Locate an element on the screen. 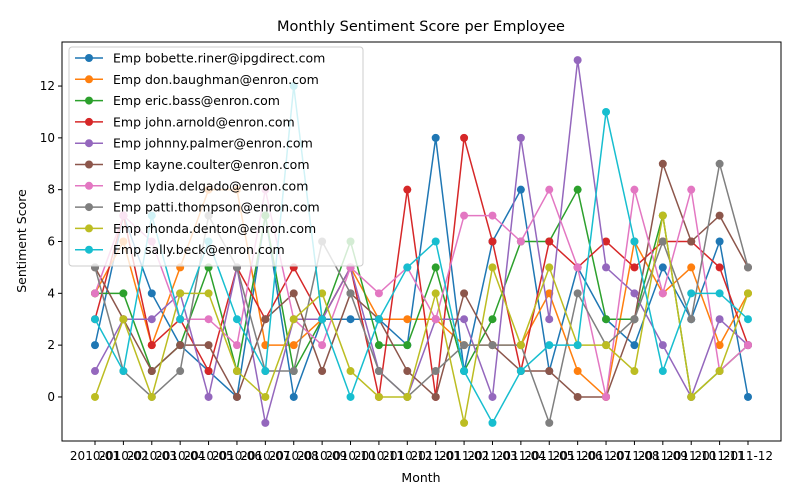  x-tick-label: 2010-05 is located at coordinates (208, 456).